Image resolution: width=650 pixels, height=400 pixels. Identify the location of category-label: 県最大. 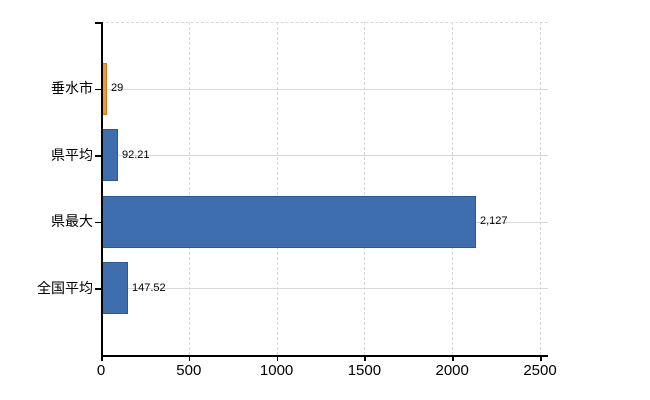
(72, 221).